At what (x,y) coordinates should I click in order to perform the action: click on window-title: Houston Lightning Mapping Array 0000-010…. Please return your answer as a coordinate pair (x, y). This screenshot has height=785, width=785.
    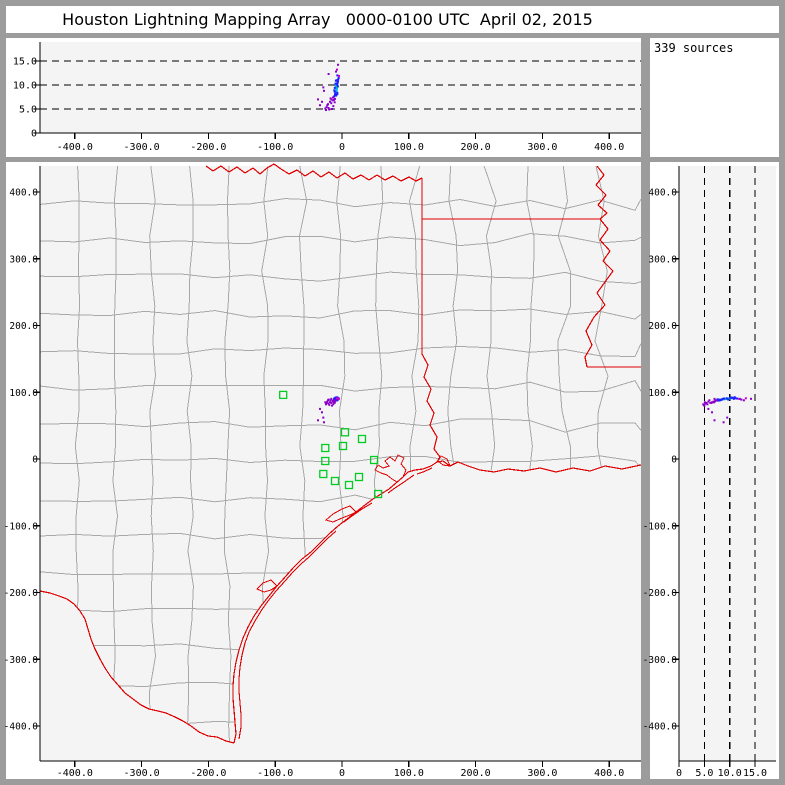
    Looking at the image, I should click on (327, 19).